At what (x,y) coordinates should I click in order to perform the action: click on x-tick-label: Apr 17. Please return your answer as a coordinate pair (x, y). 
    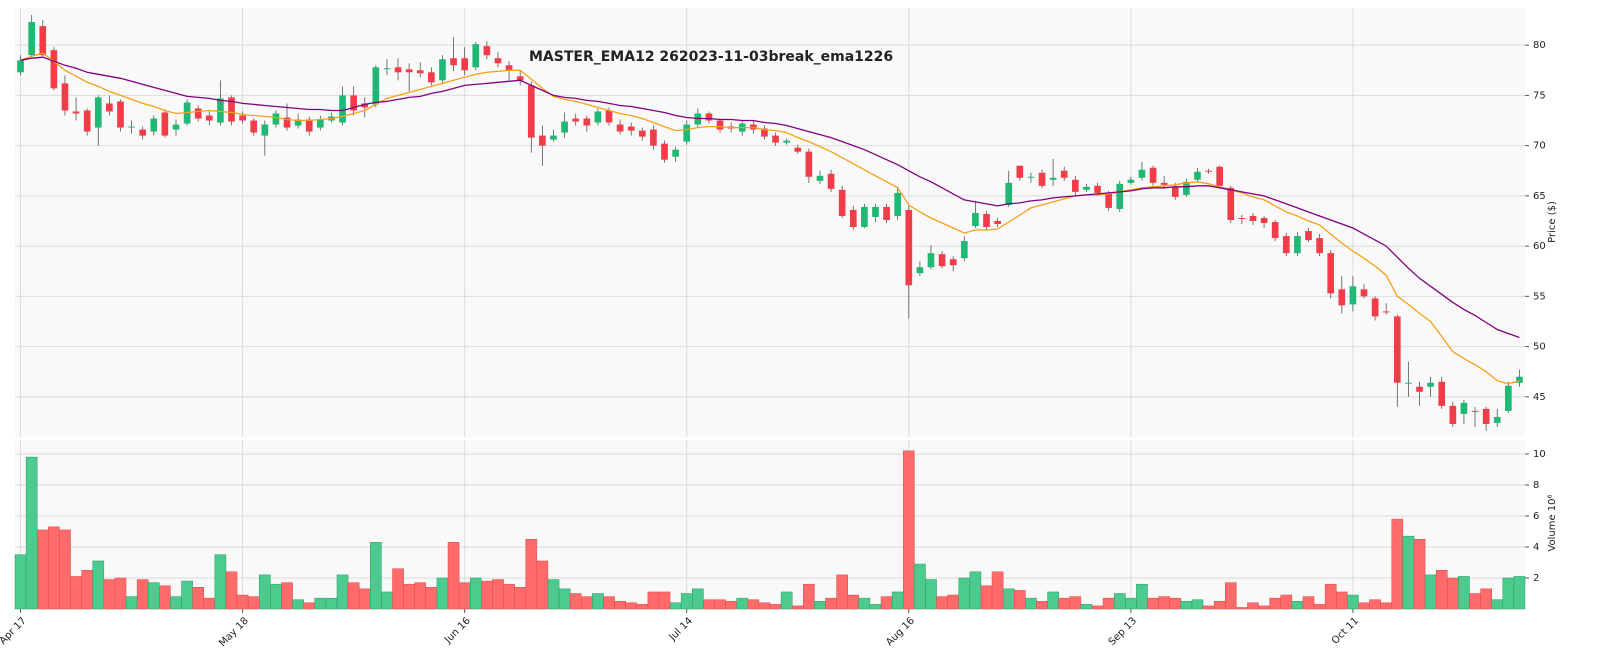
    Looking at the image, I should click on (14, 630).